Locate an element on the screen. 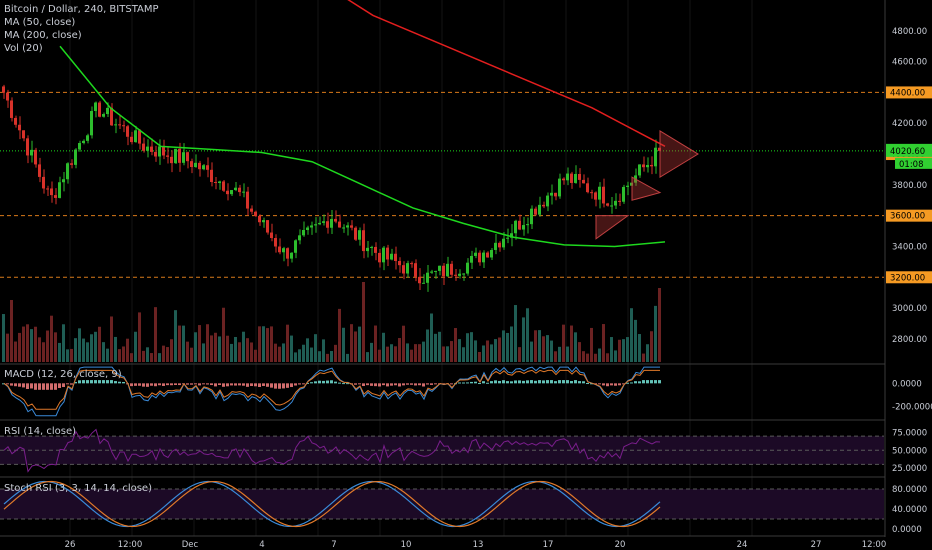  rsi-label: RSI (14, close) is located at coordinates (40, 431).